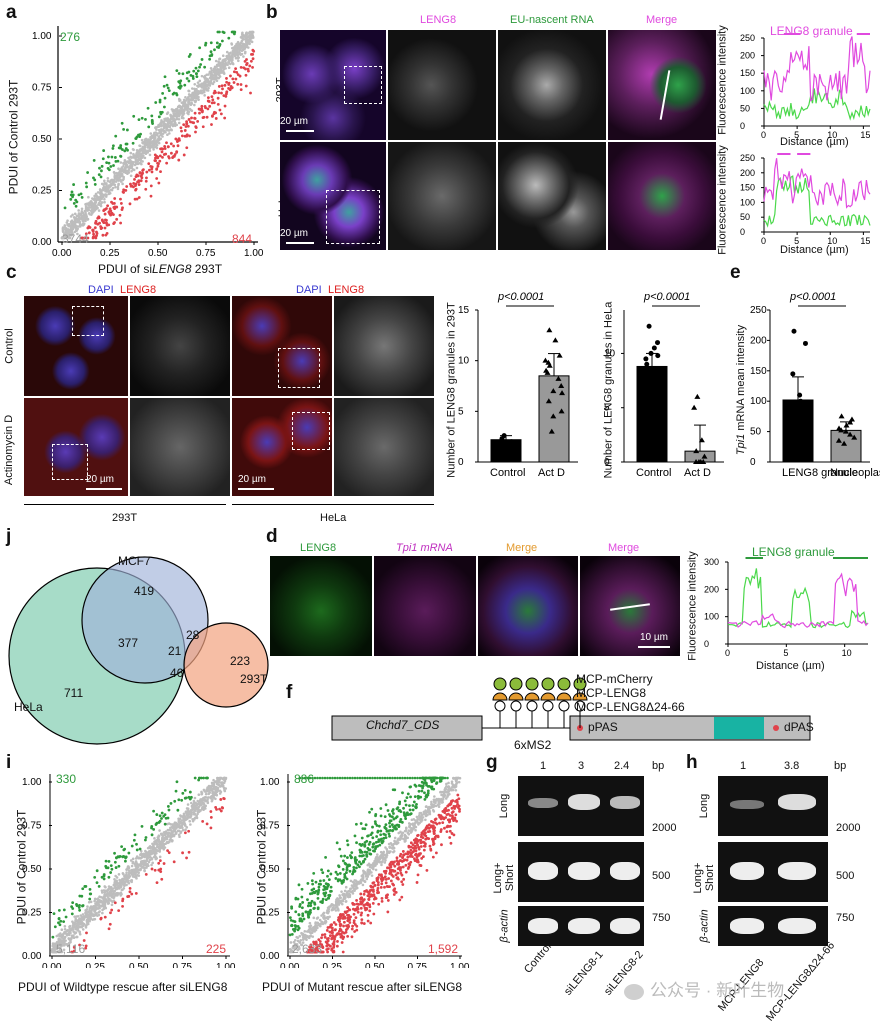 The width and height of the screenshot is (880, 1024). I want to click on tick-label: p<0.0001, so click(812, 297).